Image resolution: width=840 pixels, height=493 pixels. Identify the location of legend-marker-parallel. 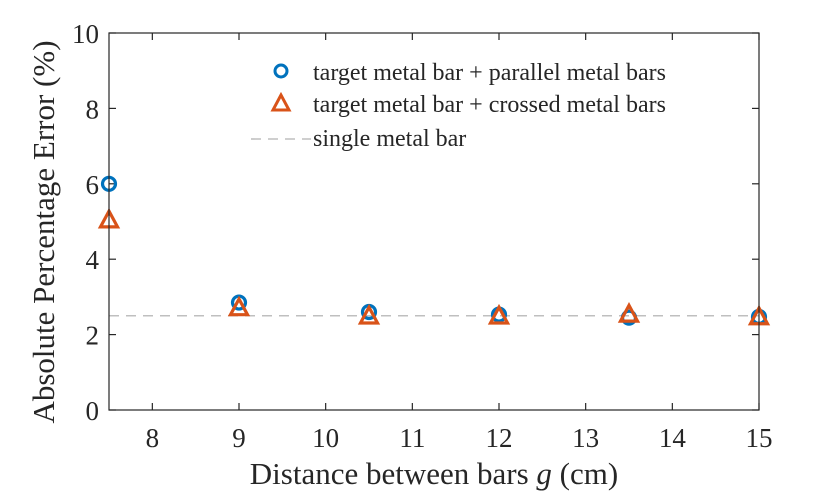
(281, 71).